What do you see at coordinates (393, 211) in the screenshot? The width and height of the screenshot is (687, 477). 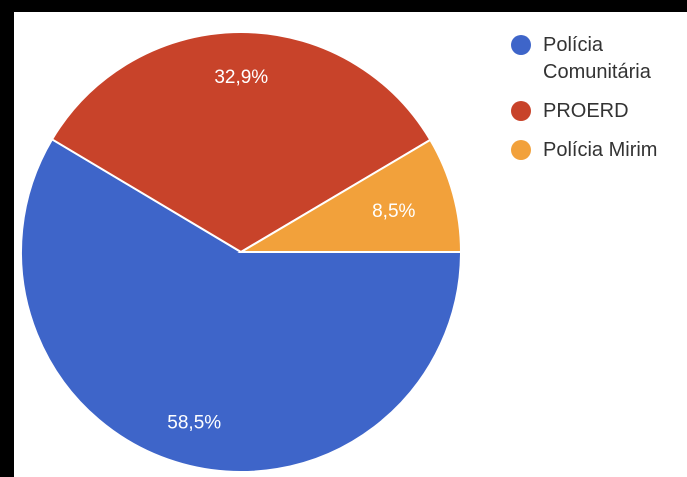 I see `slice-label-policia-mirim: 8,5%` at bounding box center [393, 211].